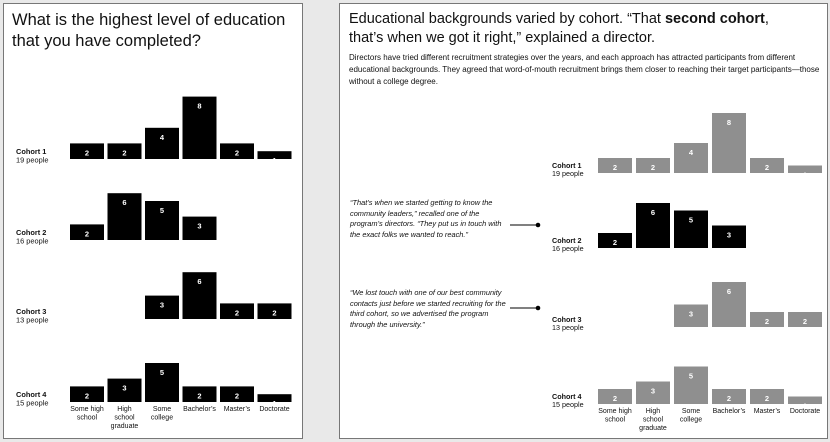 The width and height of the screenshot is (830, 442). What do you see at coordinates (199, 106) in the screenshot?
I see `bar-value-label: 8` at bounding box center [199, 106].